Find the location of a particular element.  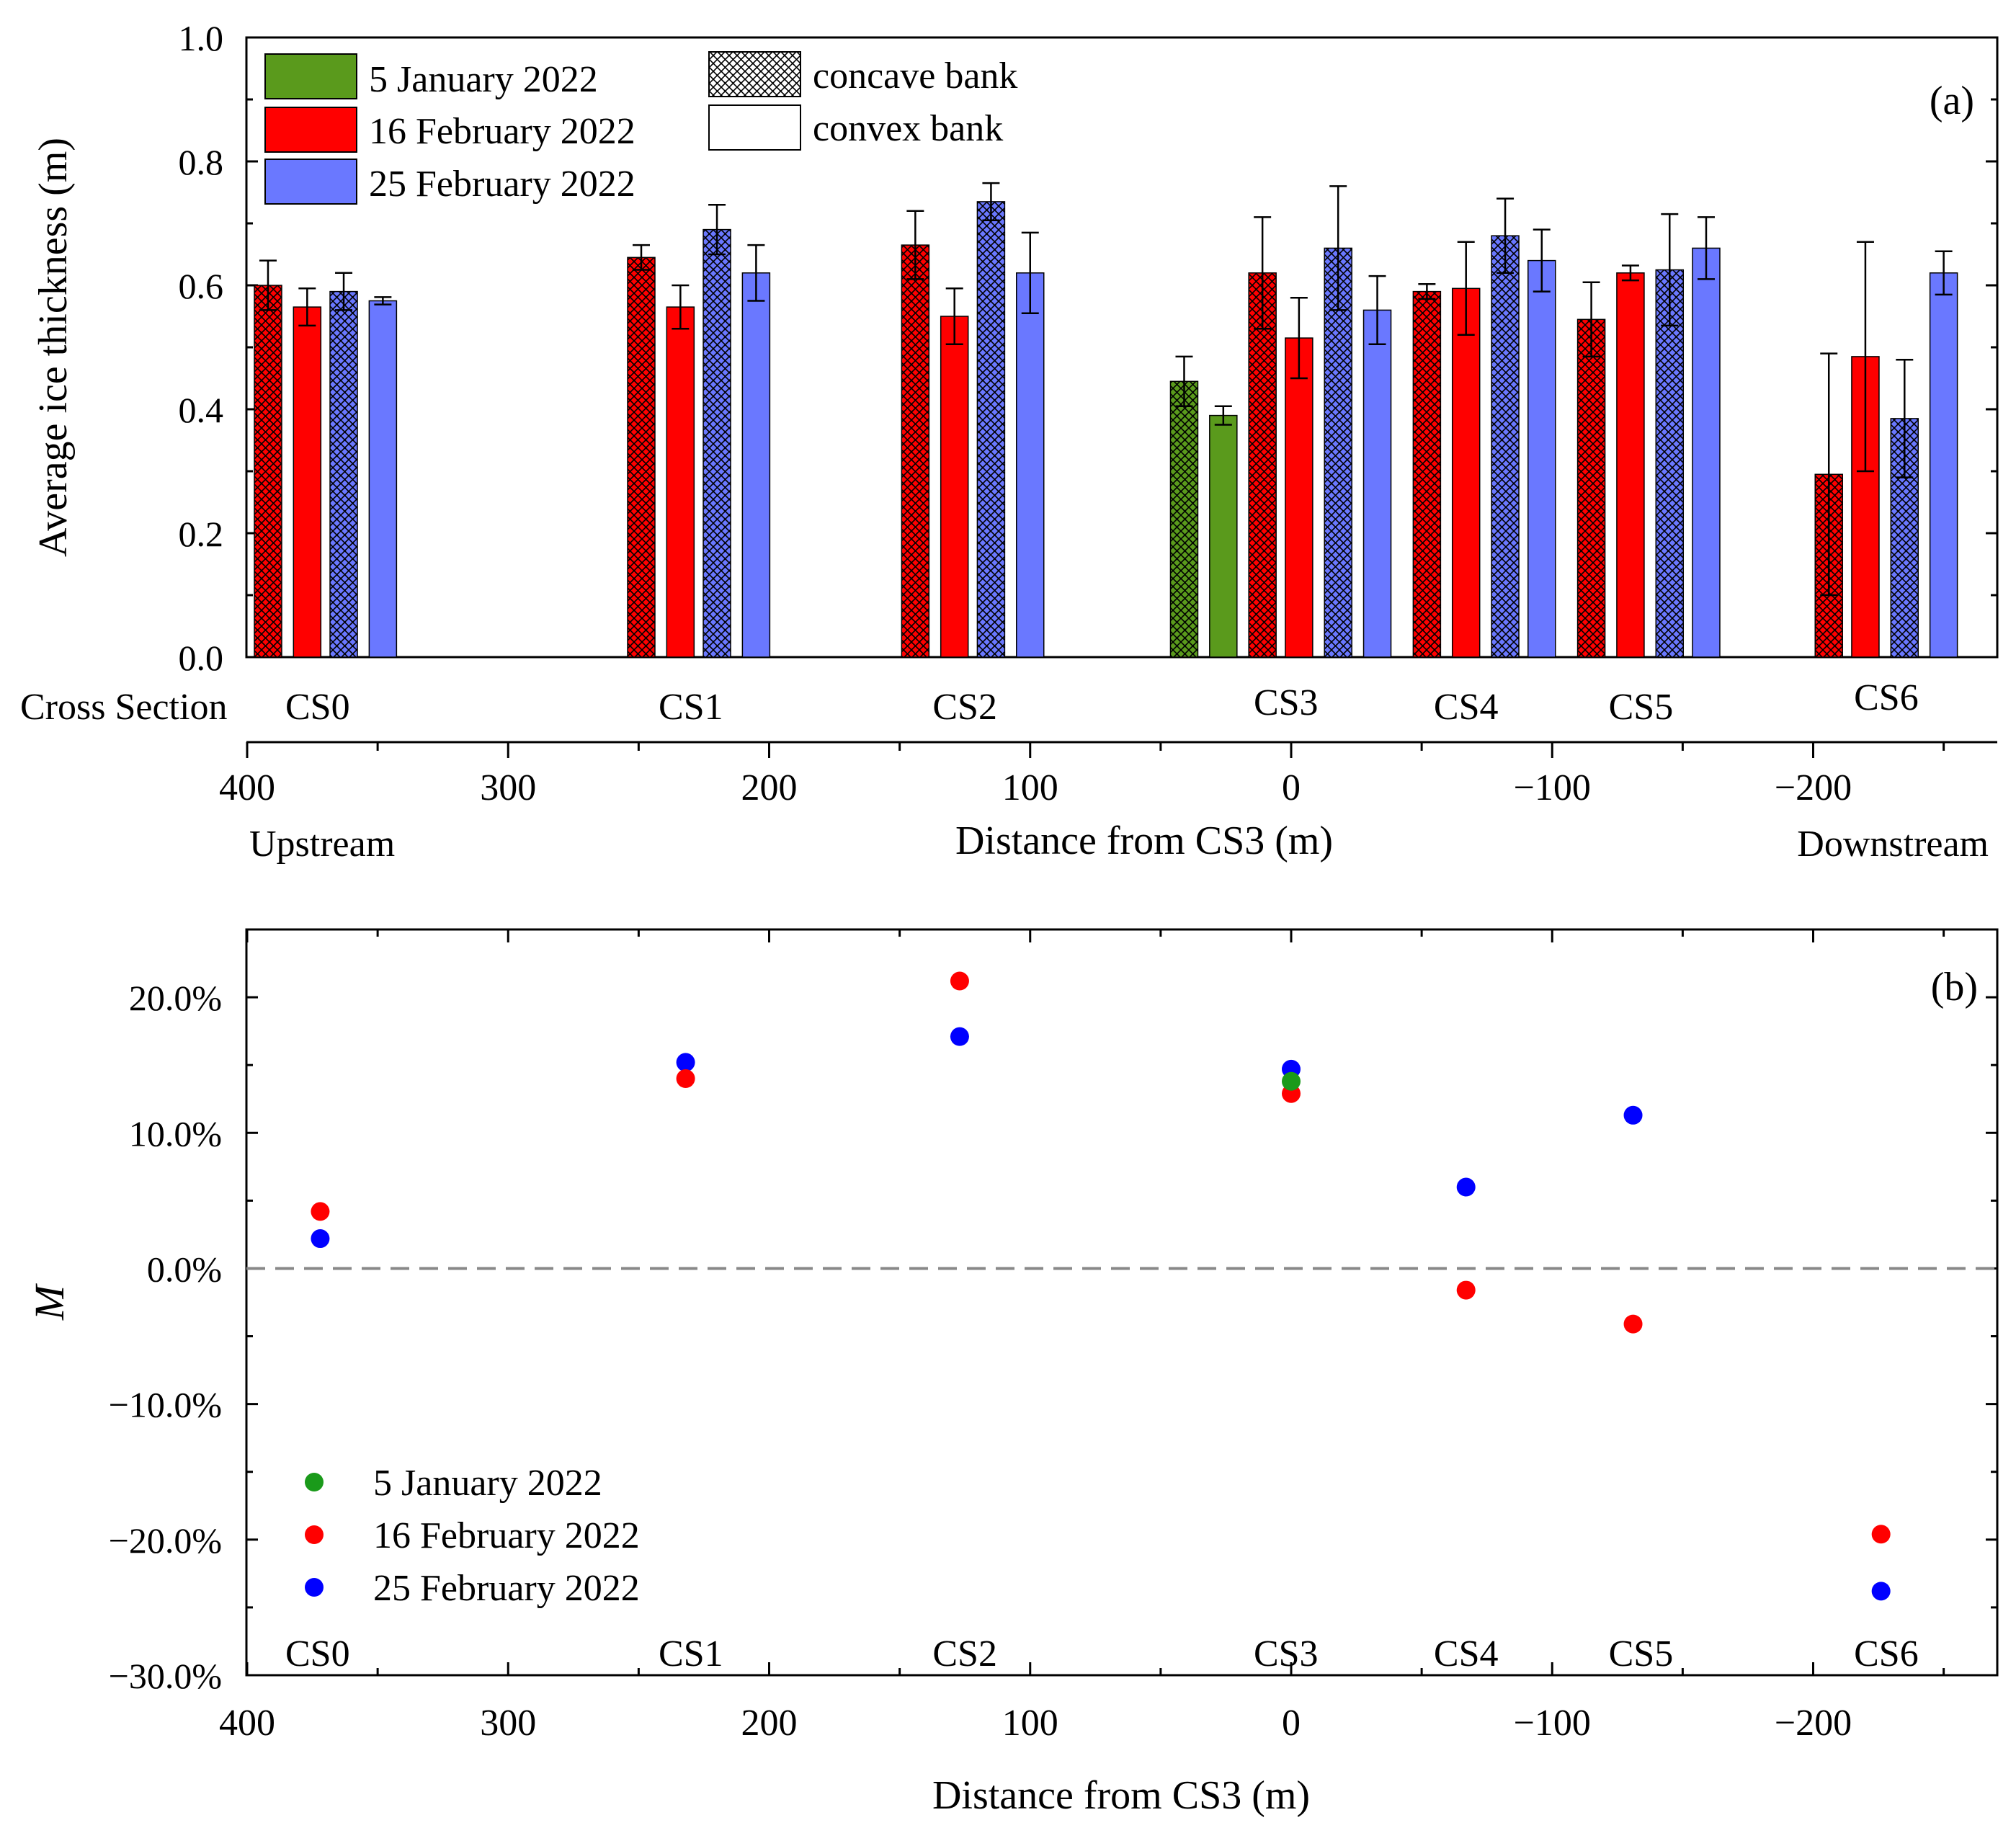

bar-cs1-convex is located at coordinates (680, 471).